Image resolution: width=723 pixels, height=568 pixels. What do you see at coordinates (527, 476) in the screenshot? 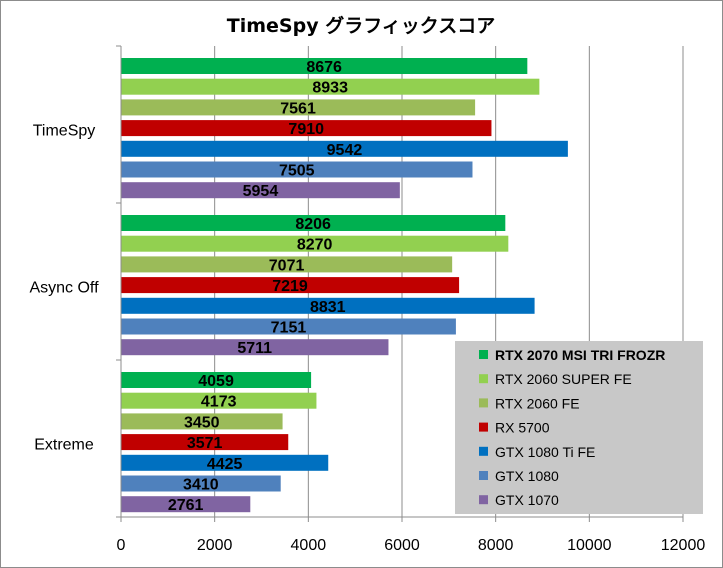
I see `legend-label: GTX 1080` at bounding box center [527, 476].